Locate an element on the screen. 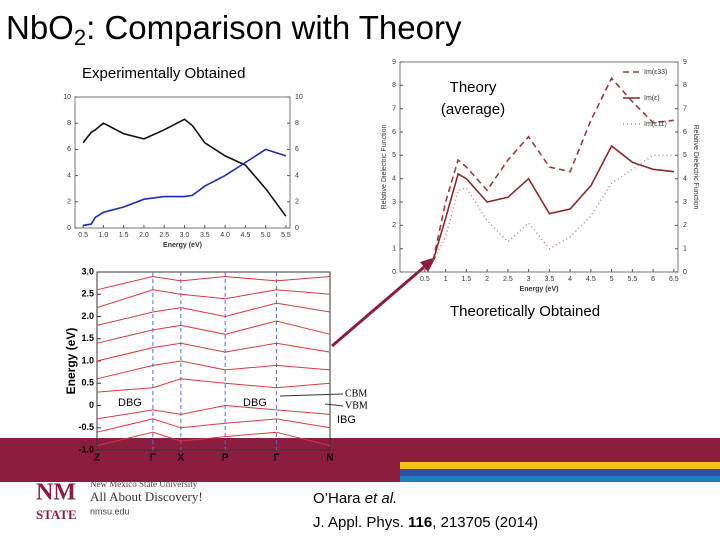  x-tick-label: 5 is located at coordinates (612, 279).